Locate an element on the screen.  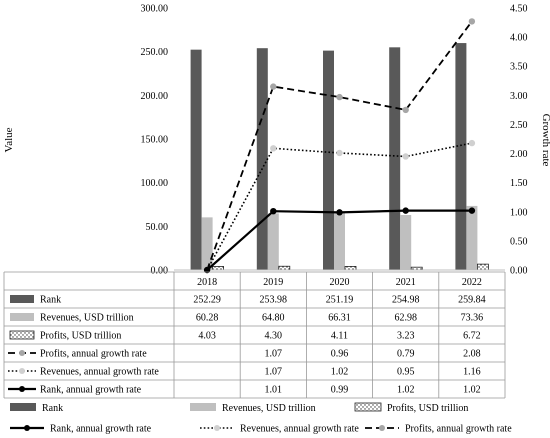
left-axis-title: Value is located at coordinates (9, 139).